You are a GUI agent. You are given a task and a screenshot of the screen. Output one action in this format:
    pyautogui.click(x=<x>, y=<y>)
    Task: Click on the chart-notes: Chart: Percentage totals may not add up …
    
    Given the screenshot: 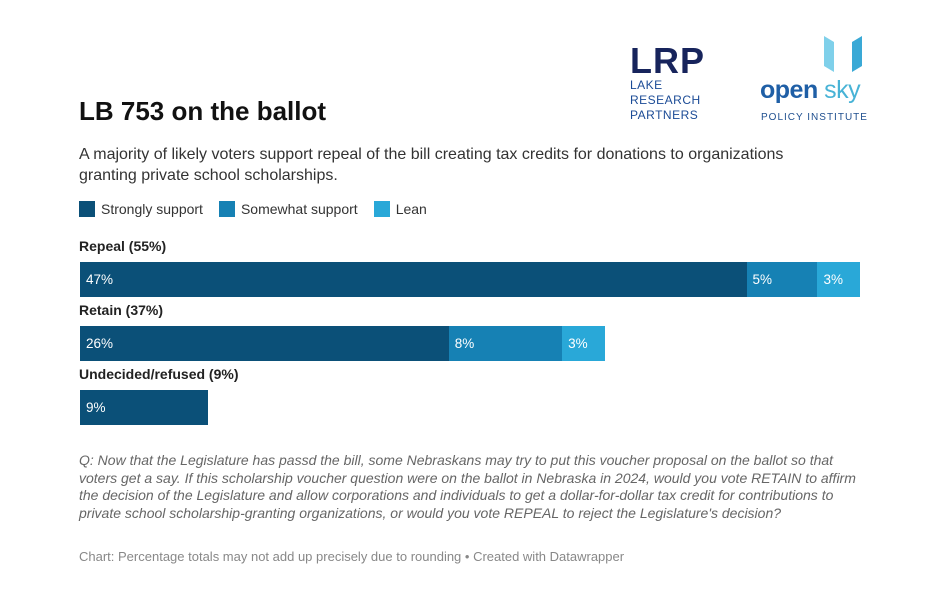 What is the action you would take?
    pyautogui.click(x=352, y=556)
    